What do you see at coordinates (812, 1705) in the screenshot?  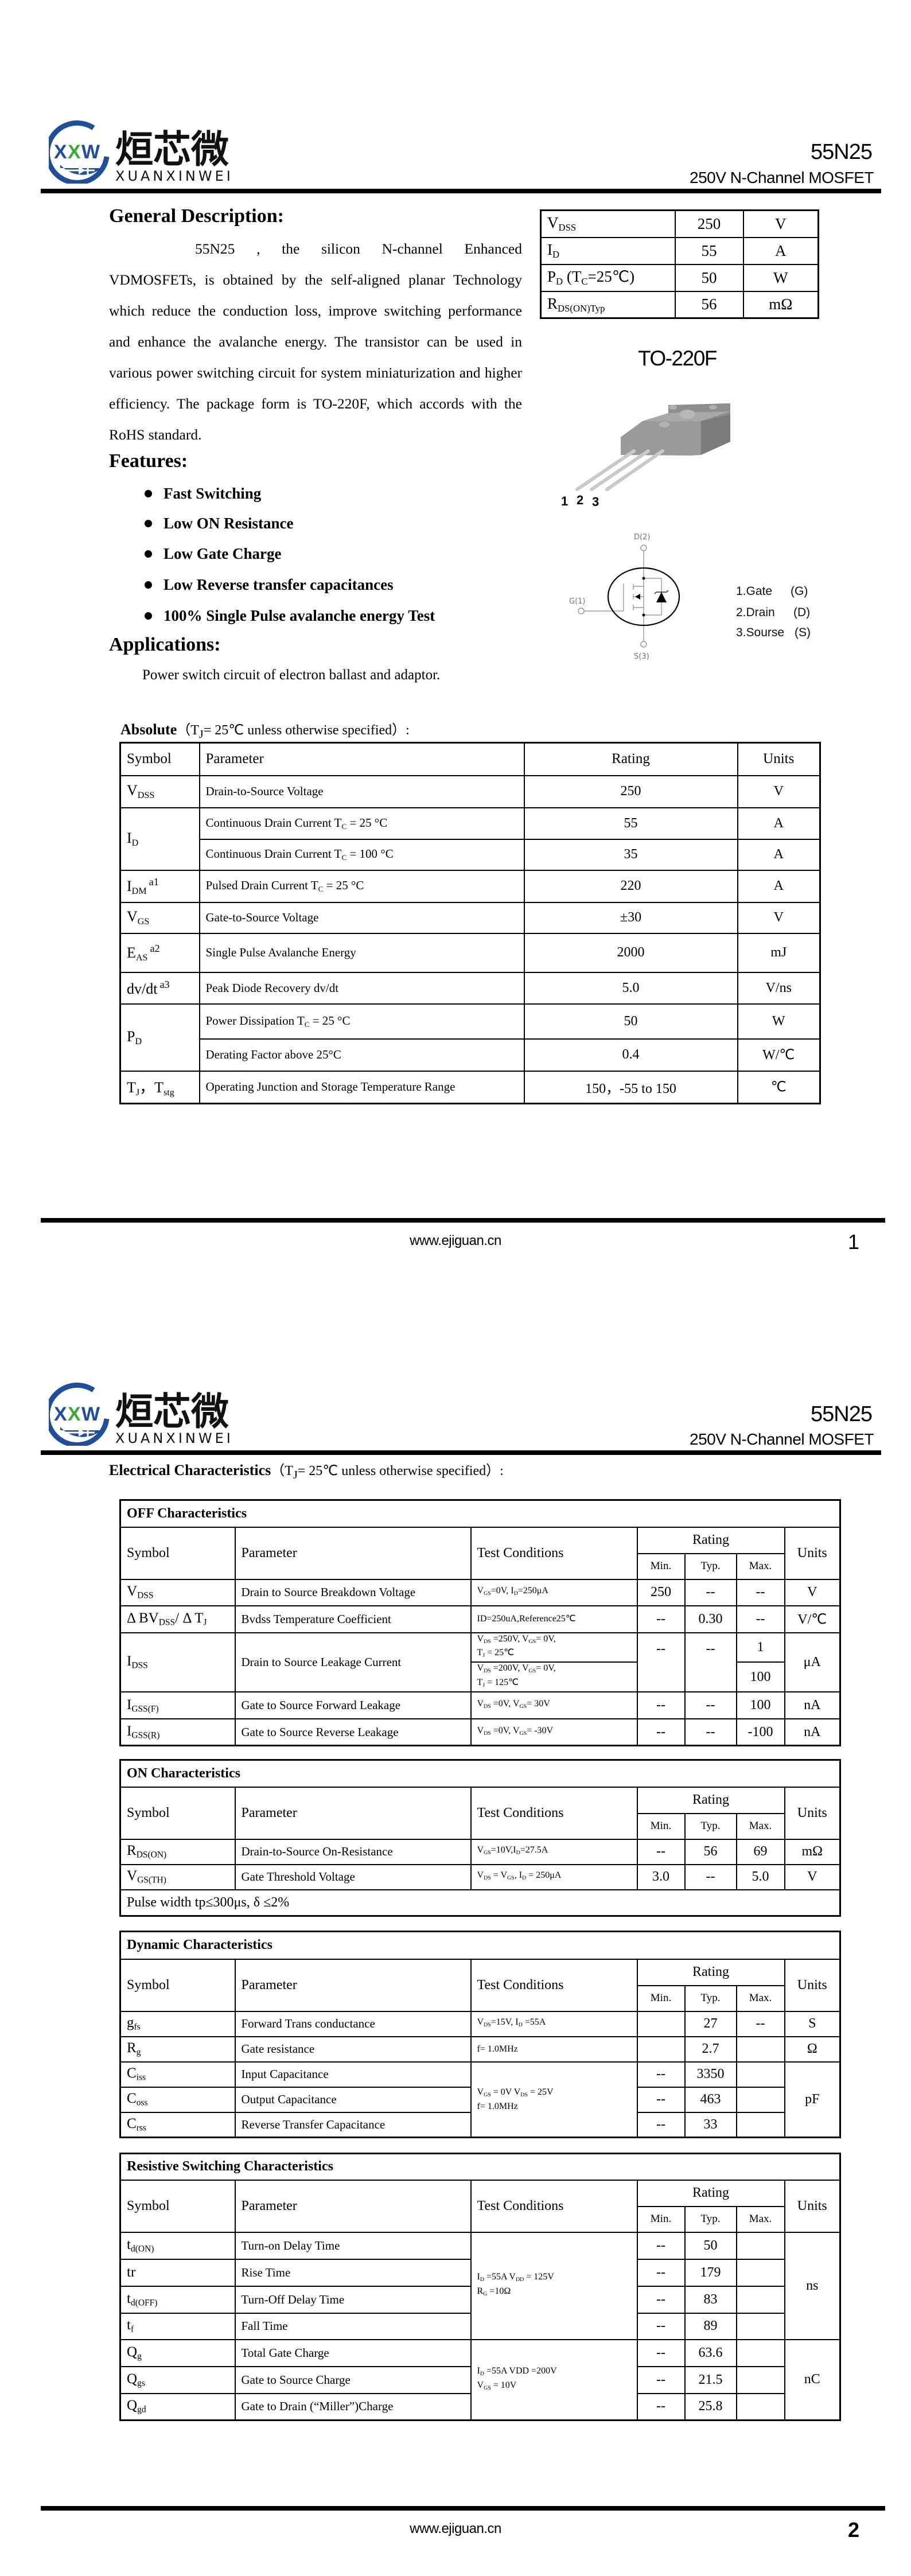 I see `table-cell: nA` at bounding box center [812, 1705].